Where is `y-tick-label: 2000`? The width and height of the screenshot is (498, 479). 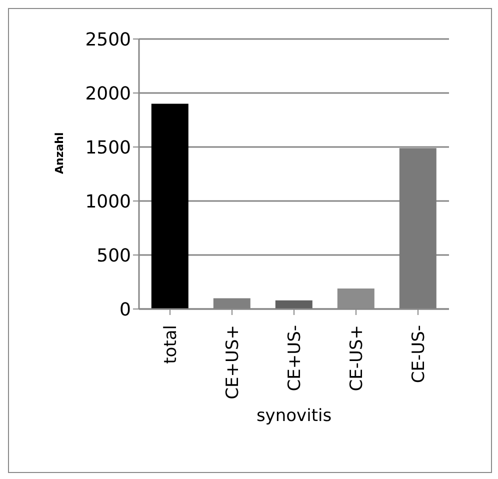
y-tick-label: 2000 is located at coordinates (108, 93).